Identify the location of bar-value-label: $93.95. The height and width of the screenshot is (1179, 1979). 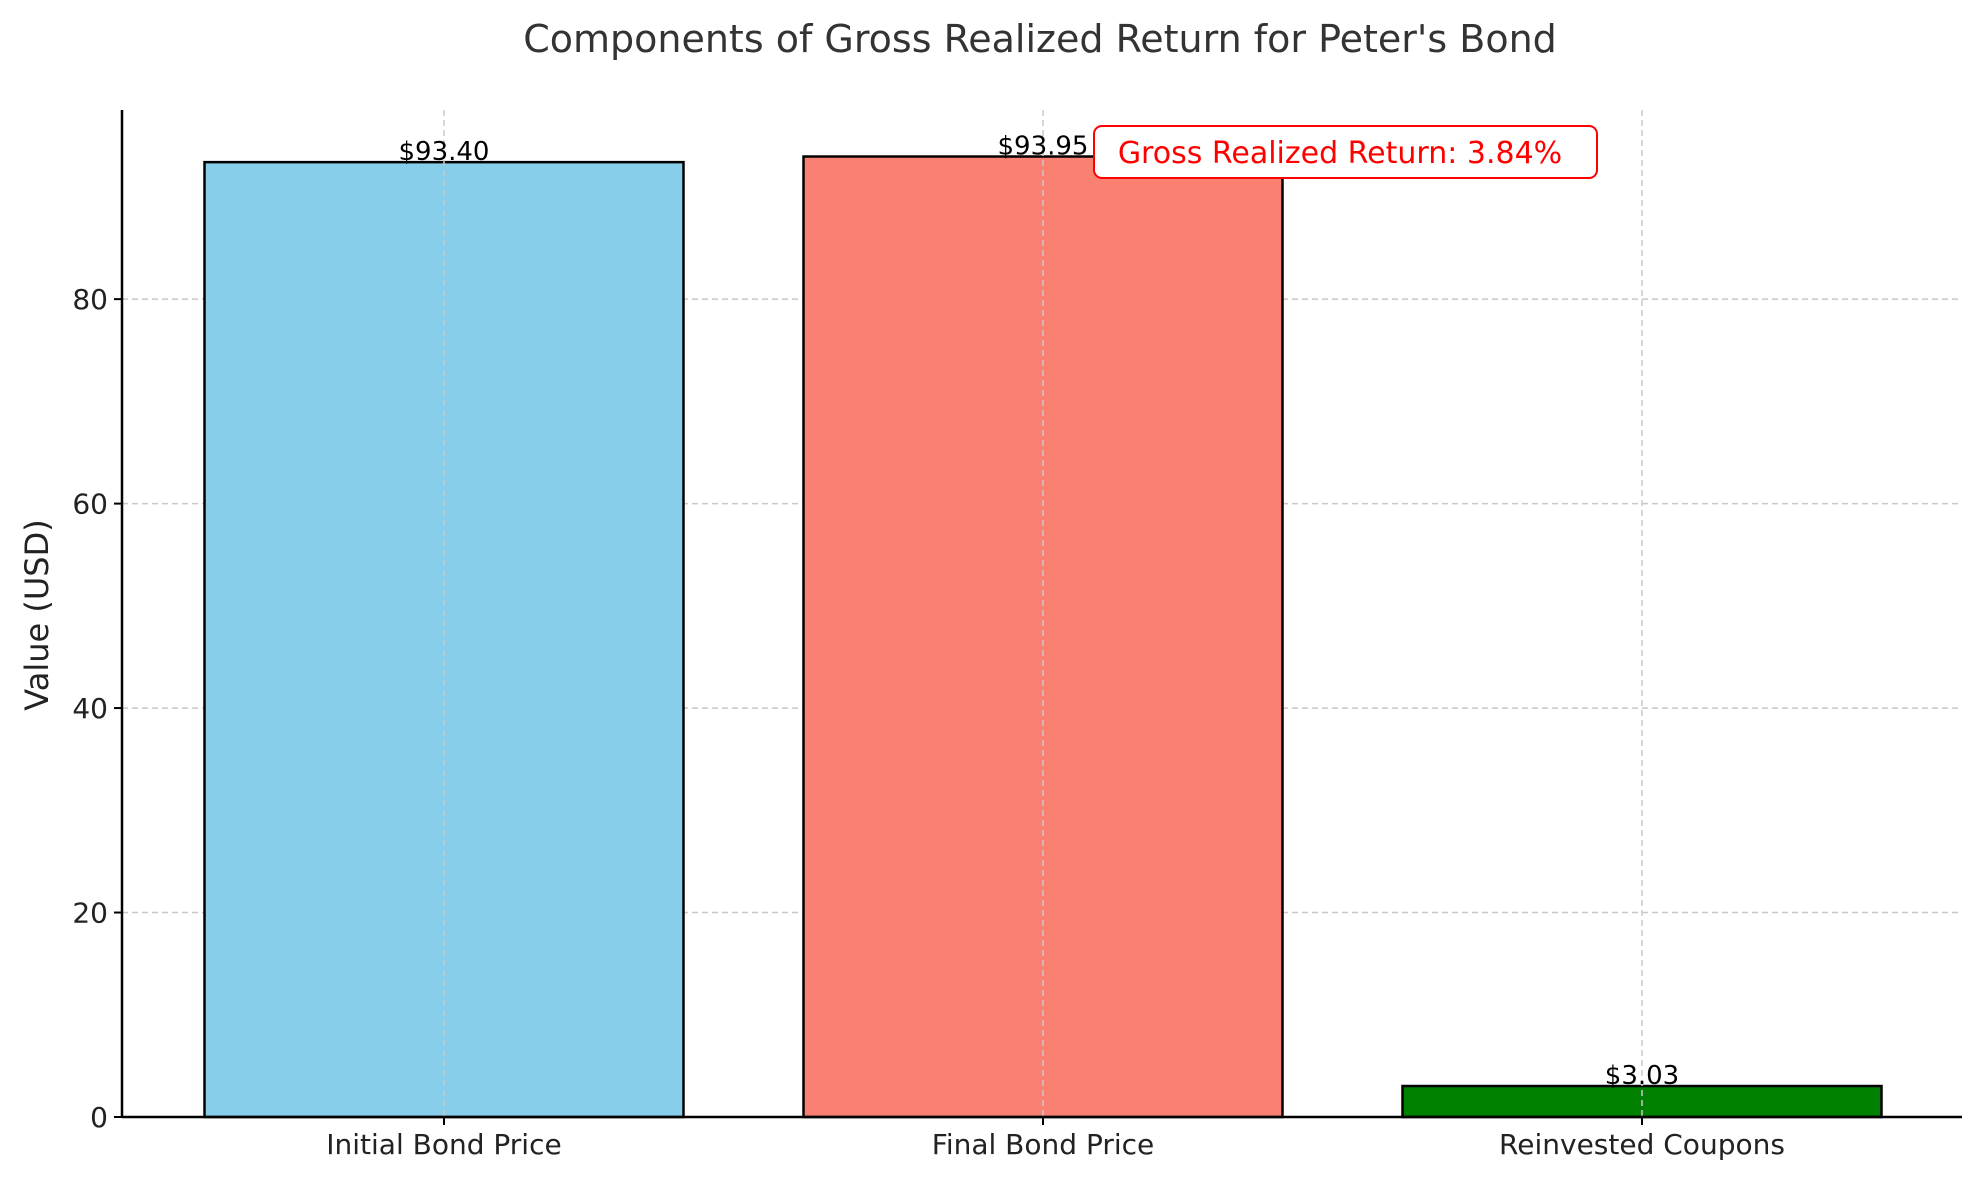
(1043, 147).